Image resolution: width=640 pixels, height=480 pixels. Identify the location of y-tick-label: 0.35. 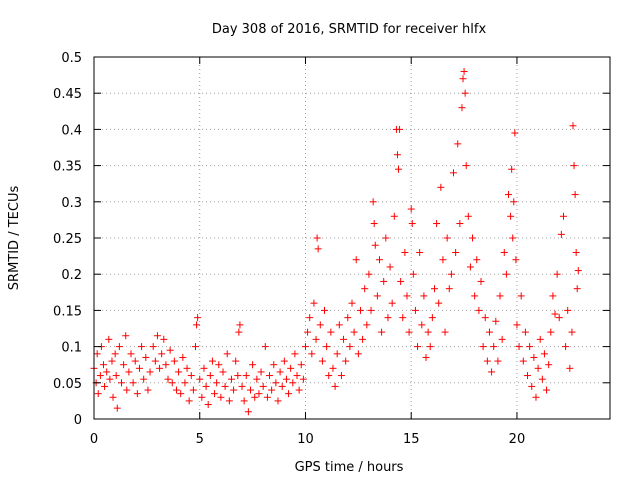
(67, 167).